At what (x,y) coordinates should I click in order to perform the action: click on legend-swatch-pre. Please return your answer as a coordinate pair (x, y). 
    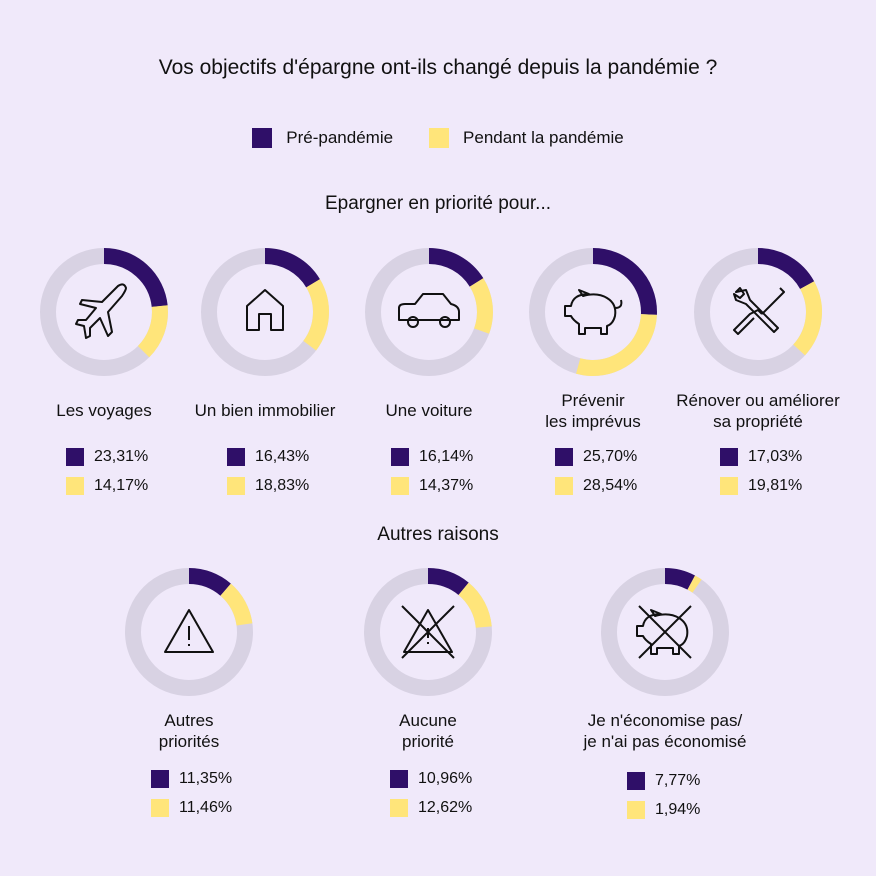
    Looking at the image, I should click on (262, 138).